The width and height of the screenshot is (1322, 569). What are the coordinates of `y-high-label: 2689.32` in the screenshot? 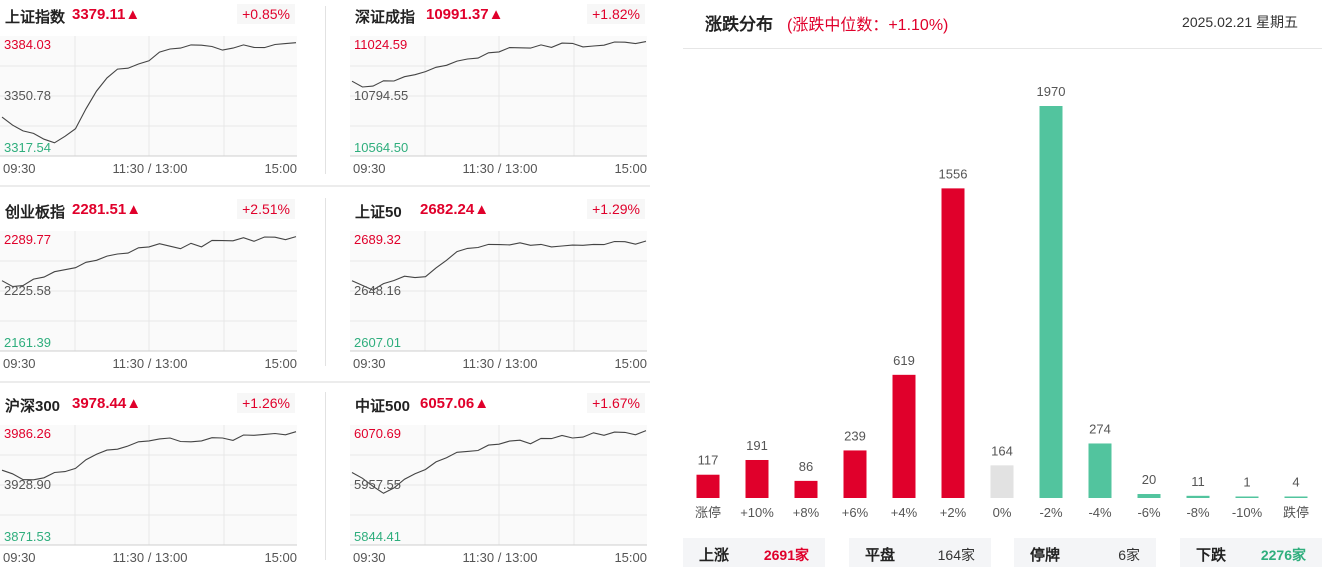 It's located at (377, 239).